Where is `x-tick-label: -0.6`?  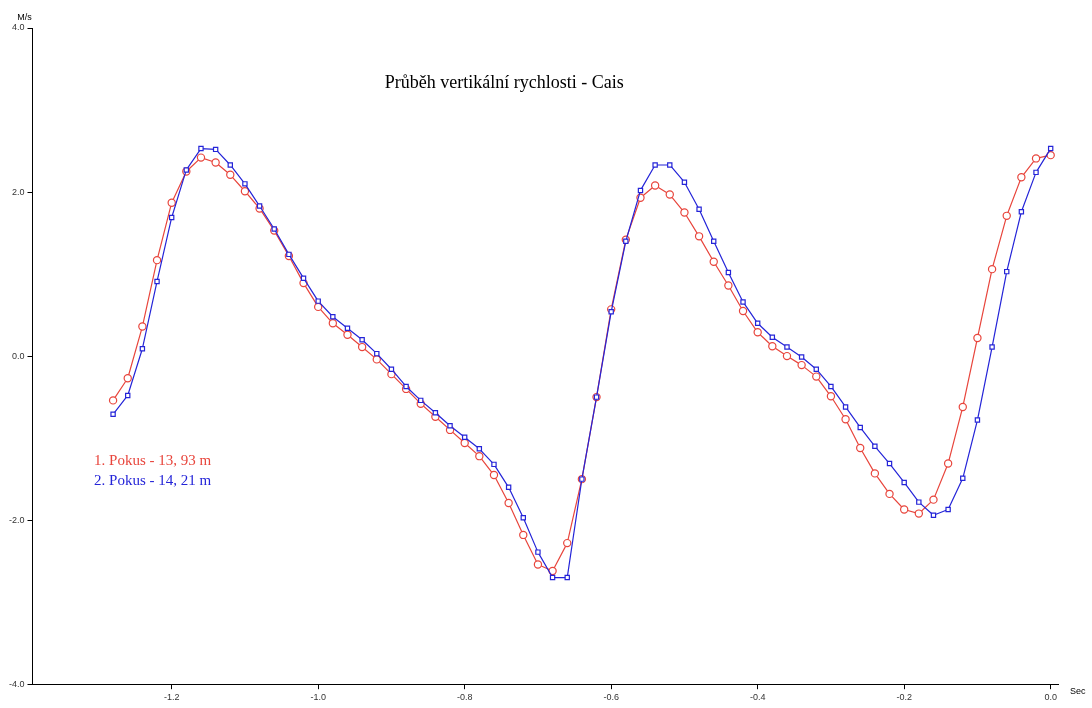 x-tick-label: -0.6 is located at coordinates (611, 697).